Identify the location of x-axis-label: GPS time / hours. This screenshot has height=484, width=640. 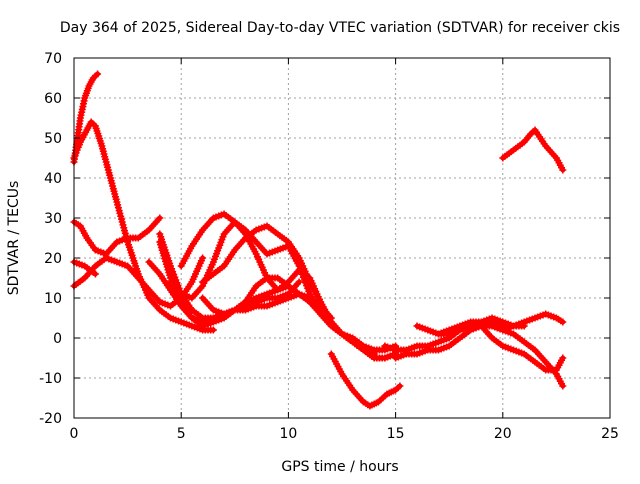
(339, 467).